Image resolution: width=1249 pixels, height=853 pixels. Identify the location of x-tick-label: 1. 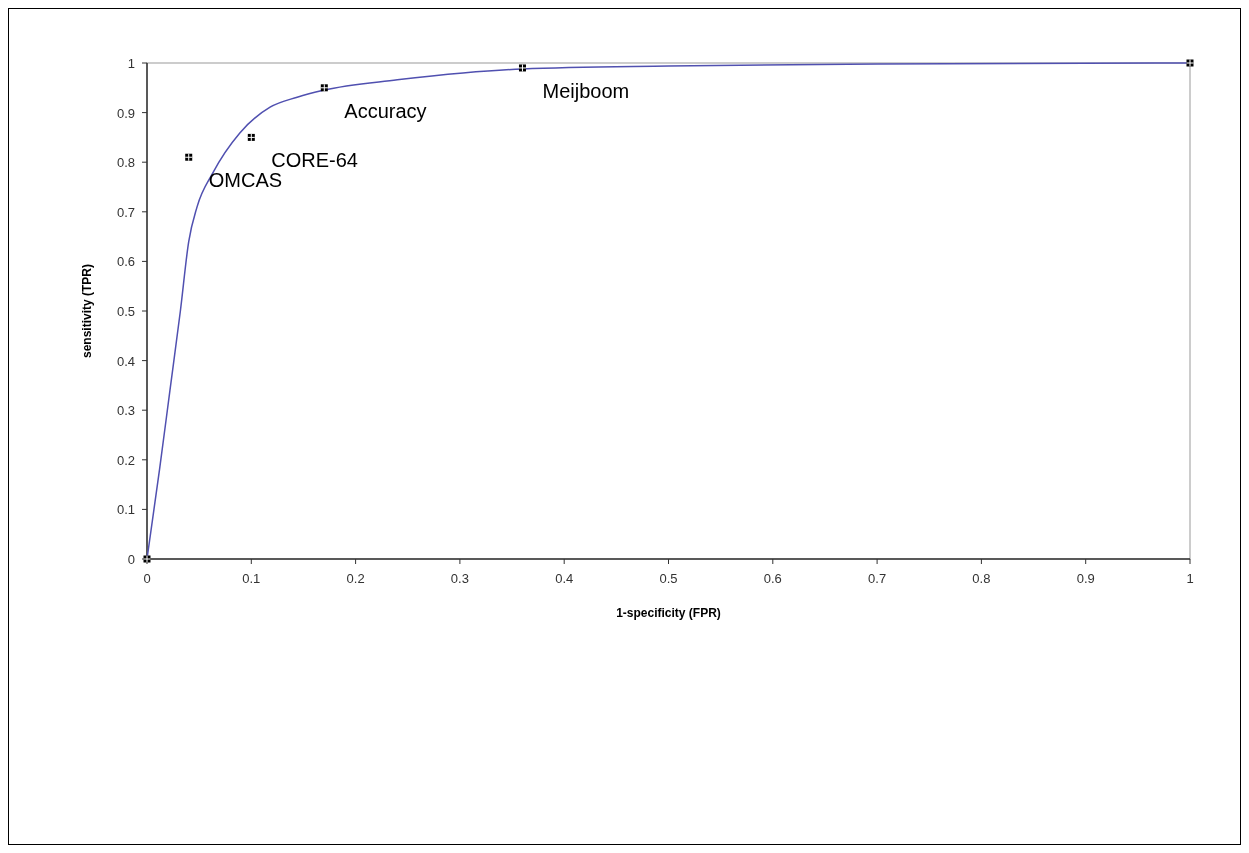
(1190, 578).